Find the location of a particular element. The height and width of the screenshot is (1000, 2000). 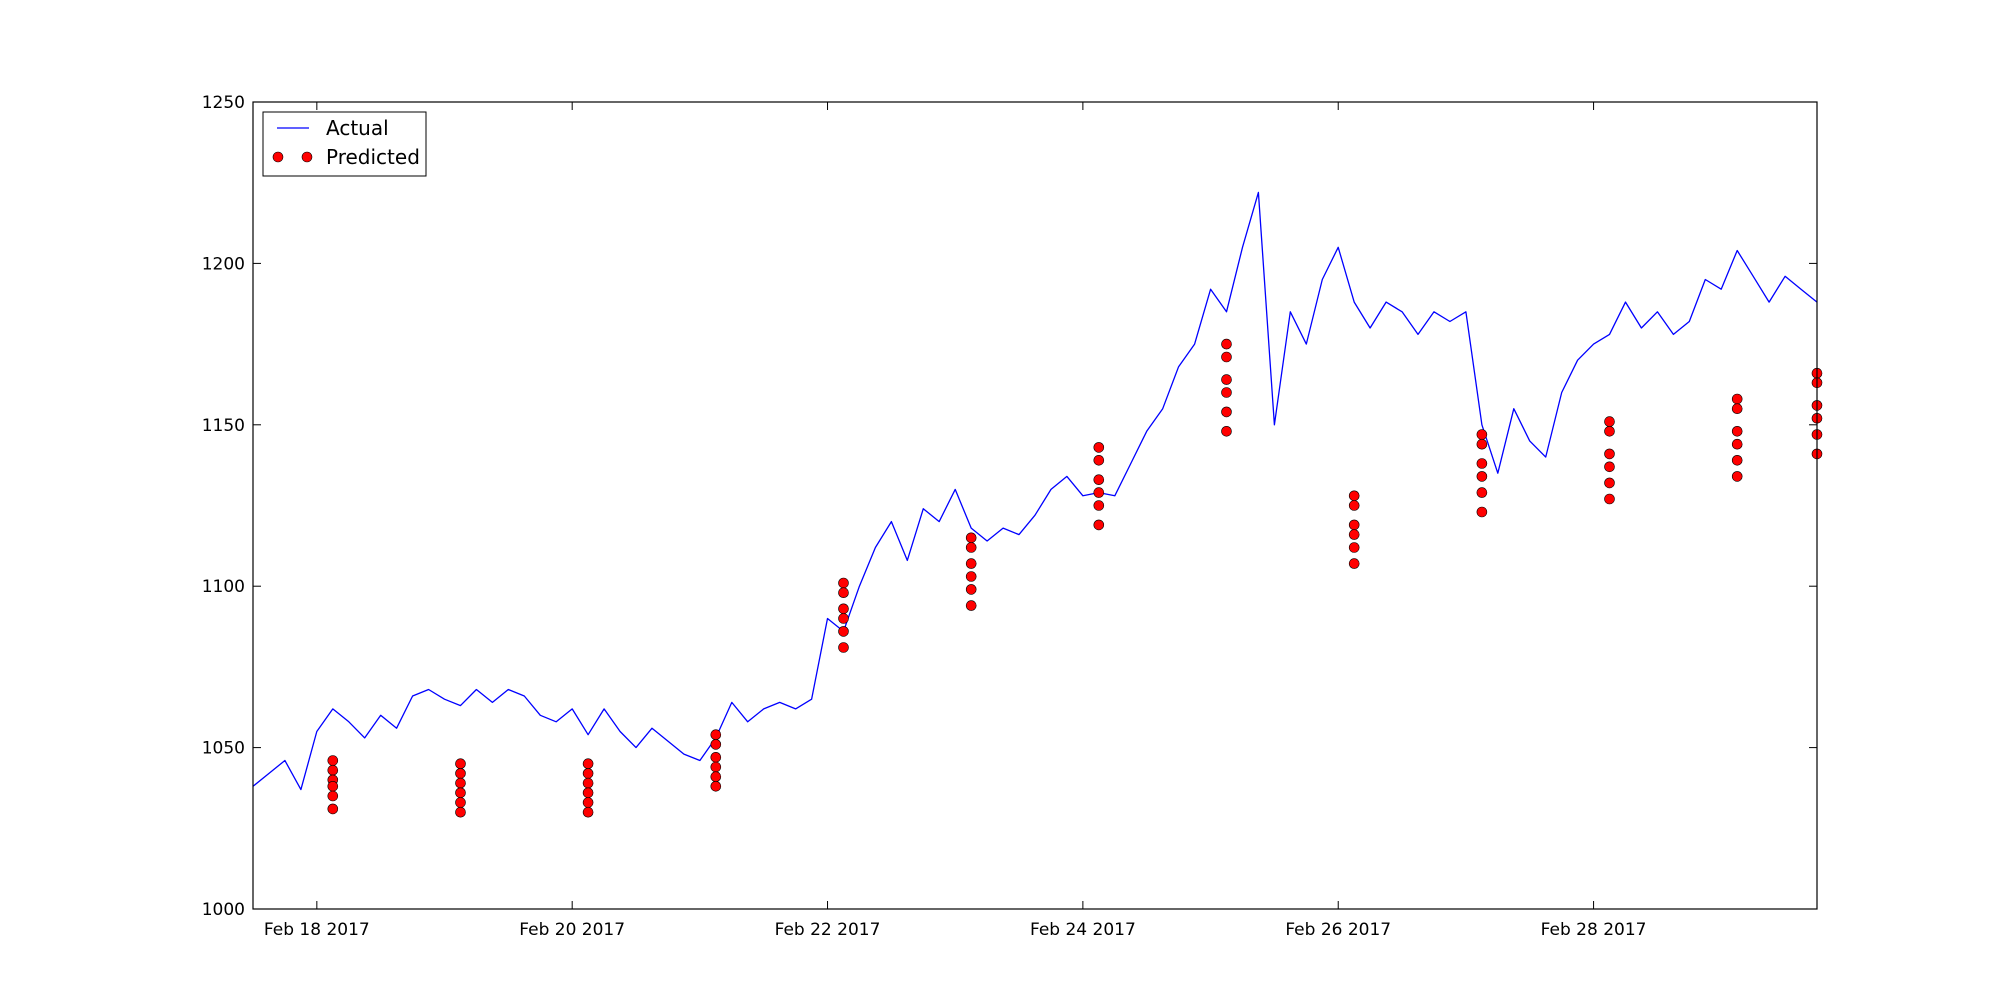

legend-box is located at coordinates (344, 144).